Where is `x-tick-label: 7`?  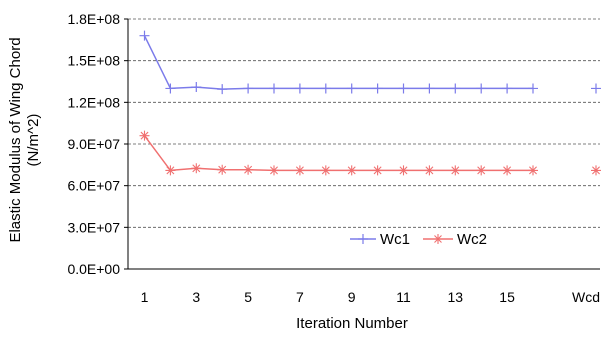
x-tick-label: 7 is located at coordinates (300, 297).